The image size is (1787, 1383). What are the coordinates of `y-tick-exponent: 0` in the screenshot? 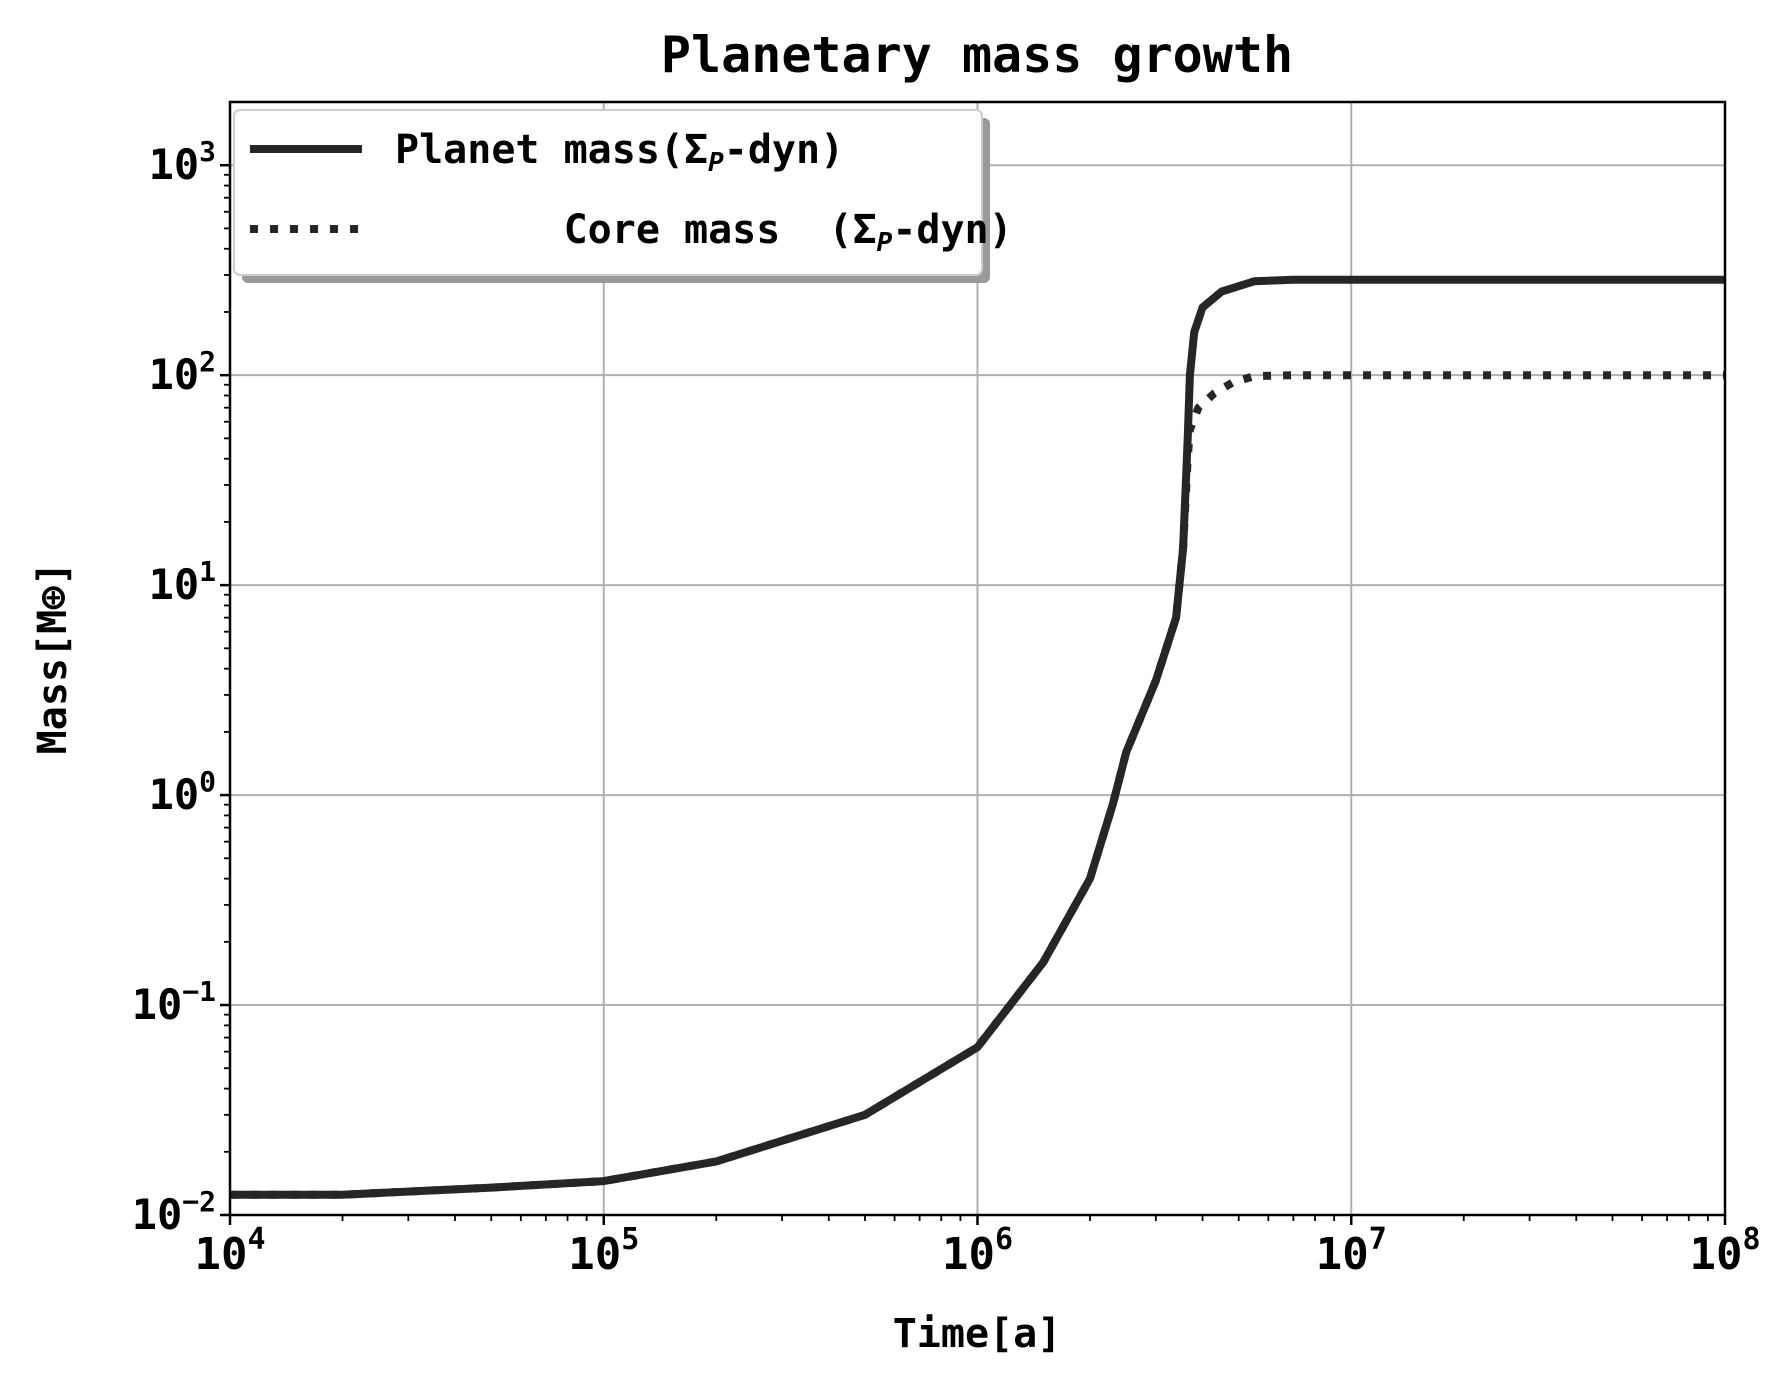 It's located at (207, 781).